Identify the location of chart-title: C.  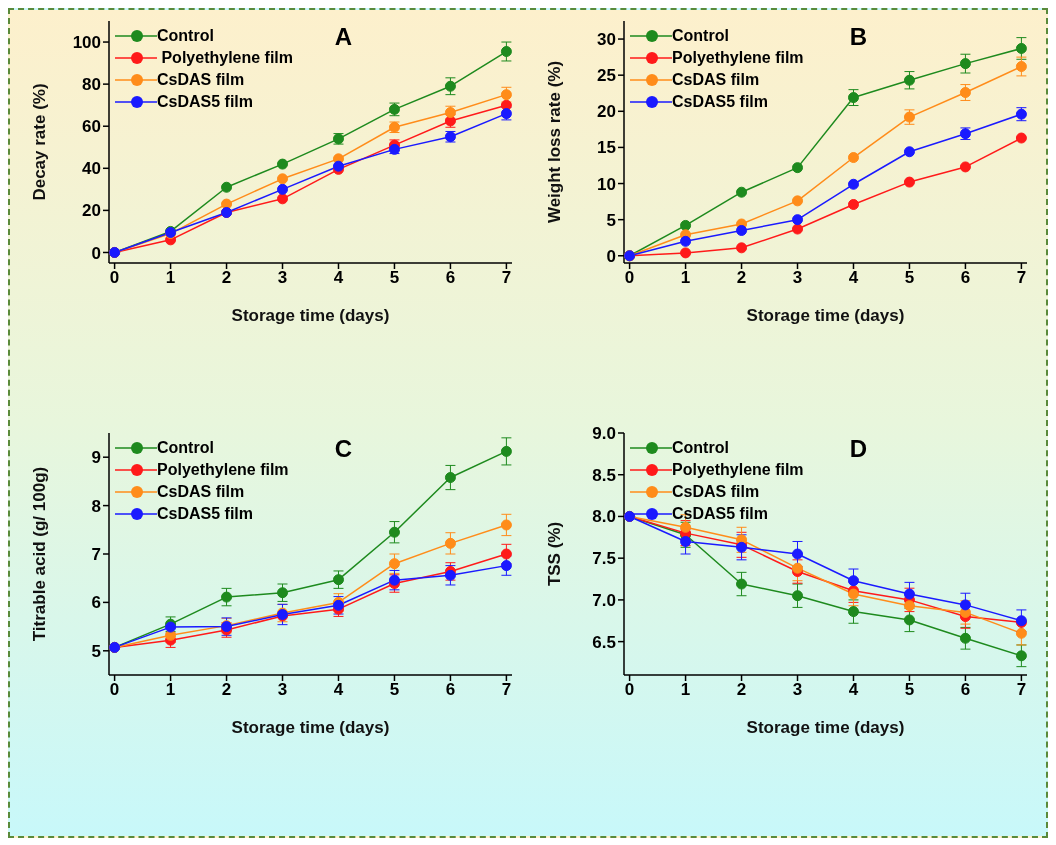
(343, 448).